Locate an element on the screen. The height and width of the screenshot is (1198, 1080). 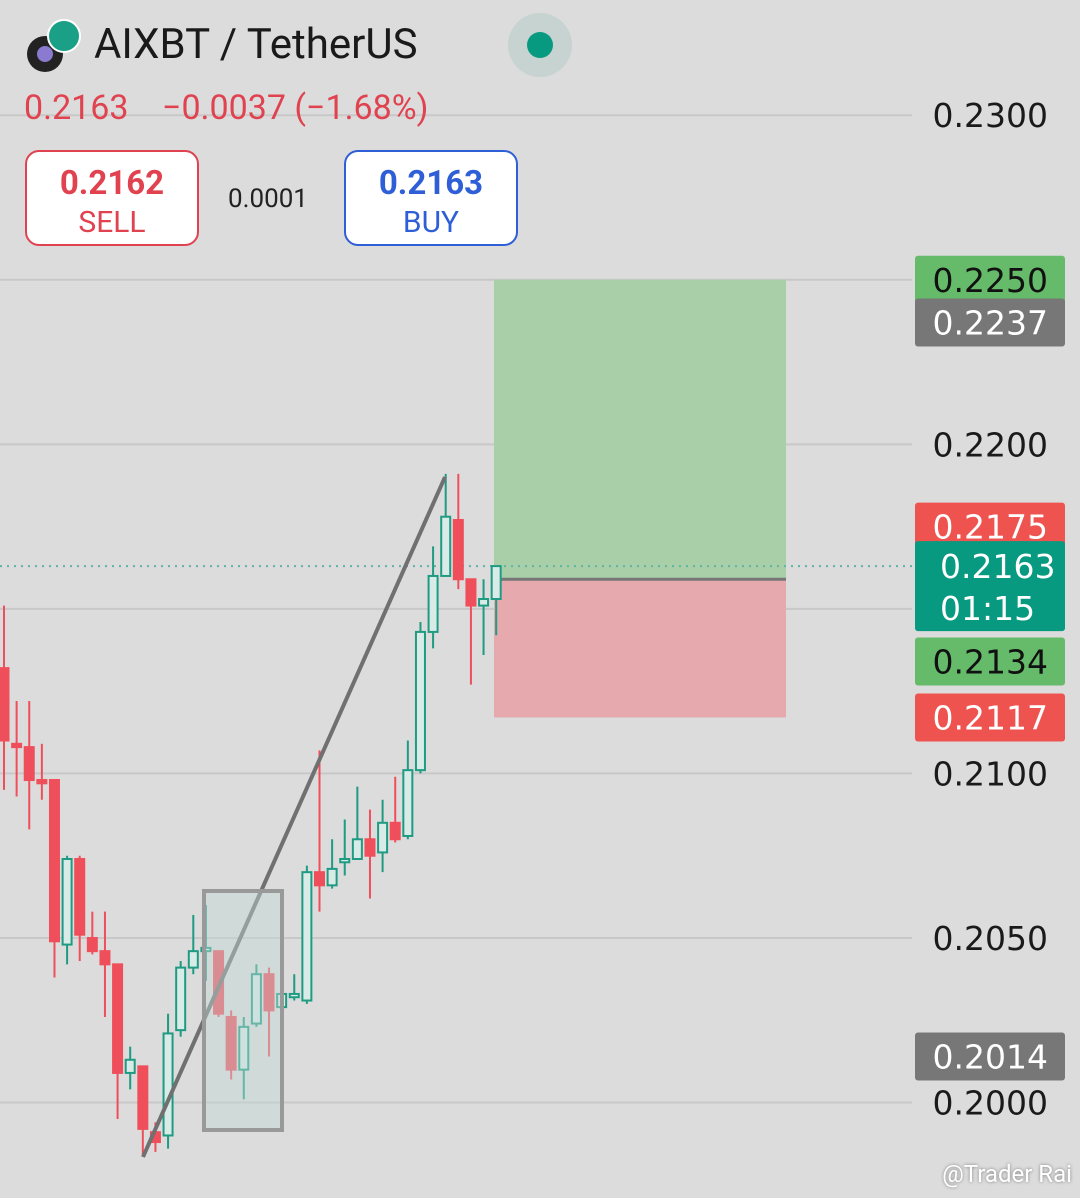
price-marker-label: 0.2237 is located at coordinates (990, 323).